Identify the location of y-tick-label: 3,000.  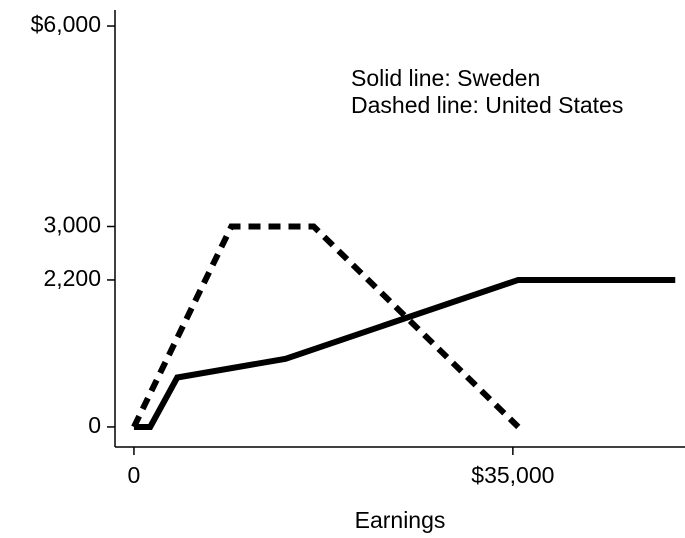
(72, 225).